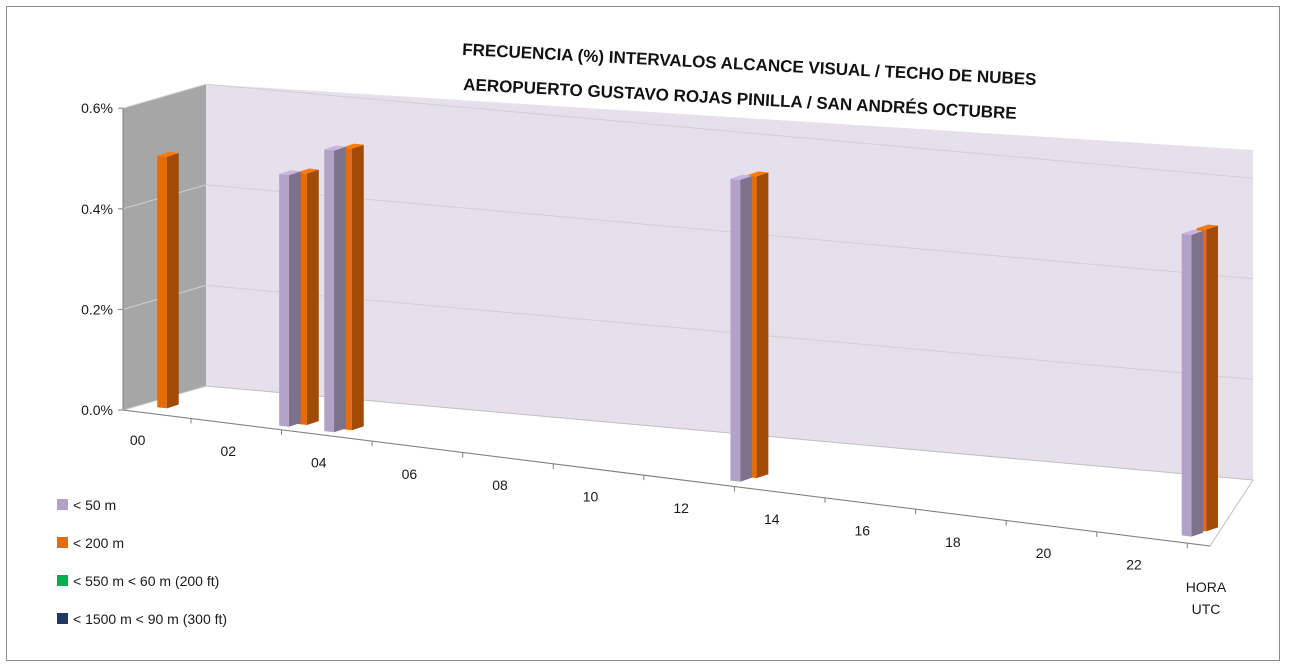 The height and width of the screenshot is (671, 1290). I want to click on bar--50-m-23, so click(1192, 383).